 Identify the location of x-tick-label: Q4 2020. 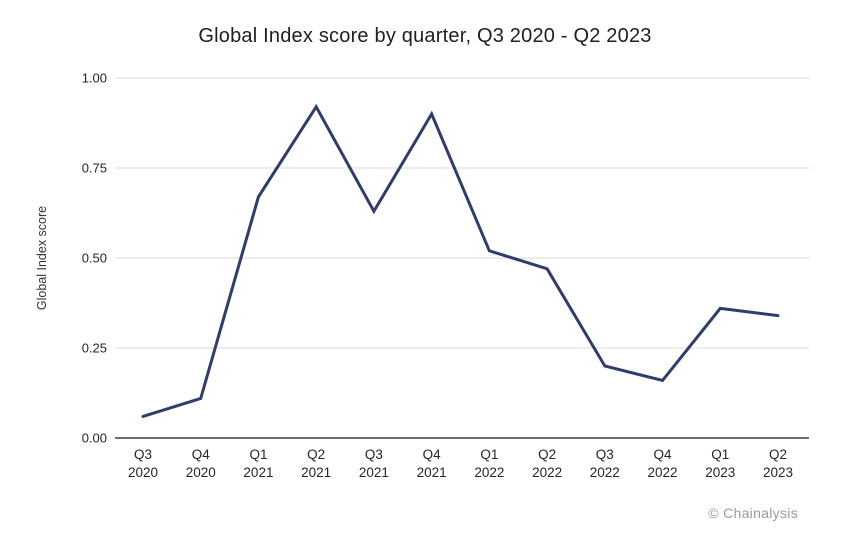
(201, 463).